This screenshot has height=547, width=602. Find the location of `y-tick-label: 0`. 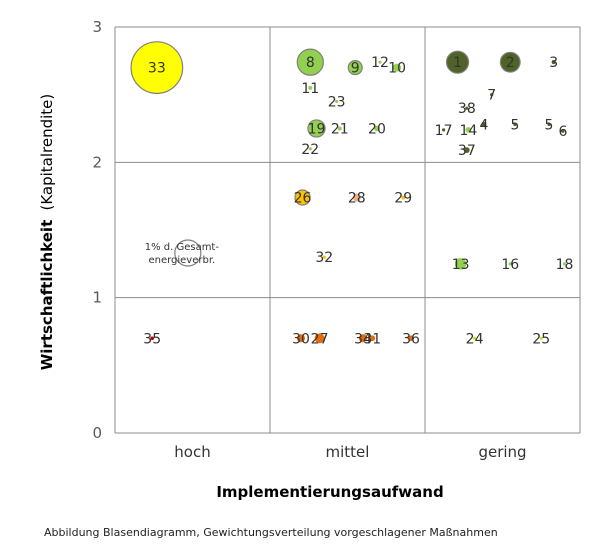

y-tick-label: 0 is located at coordinates (97, 433).